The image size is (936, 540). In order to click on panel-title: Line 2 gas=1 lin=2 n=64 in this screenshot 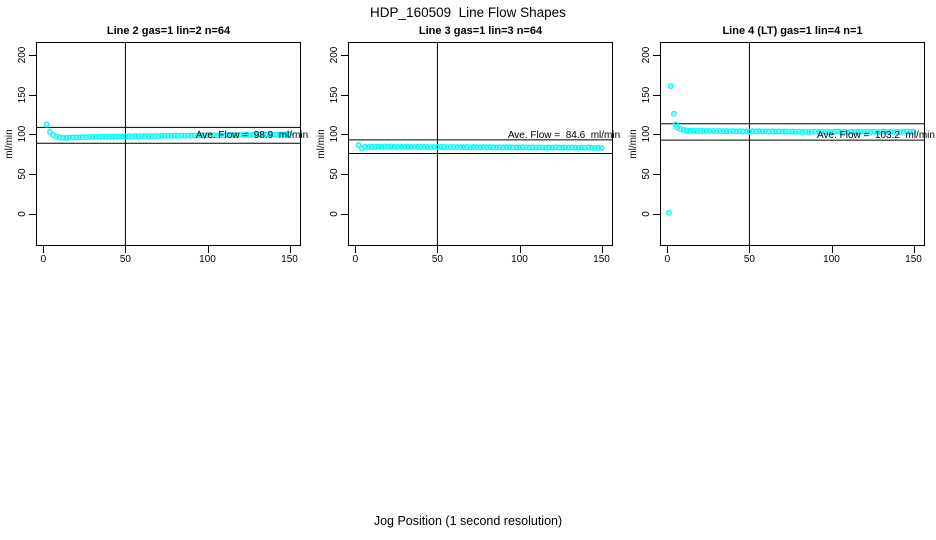, I will do `click(168, 31)`.